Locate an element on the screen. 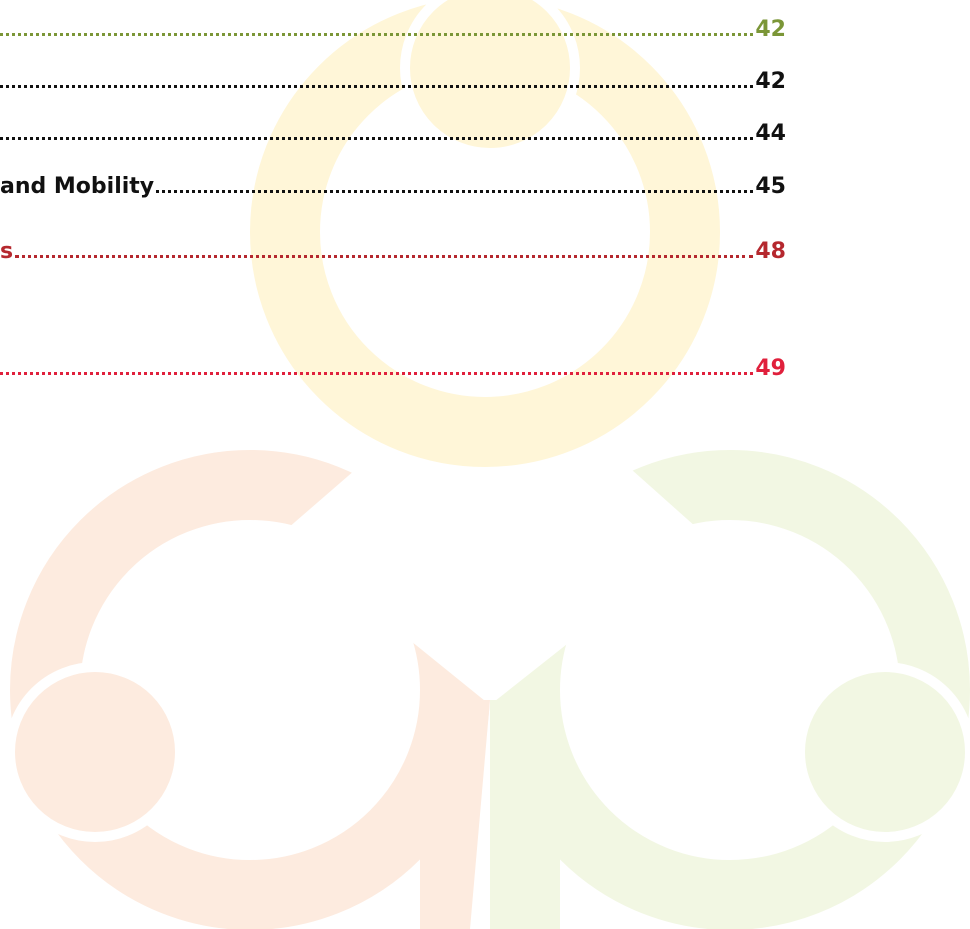  page-number: 48 is located at coordinates (770, 251).